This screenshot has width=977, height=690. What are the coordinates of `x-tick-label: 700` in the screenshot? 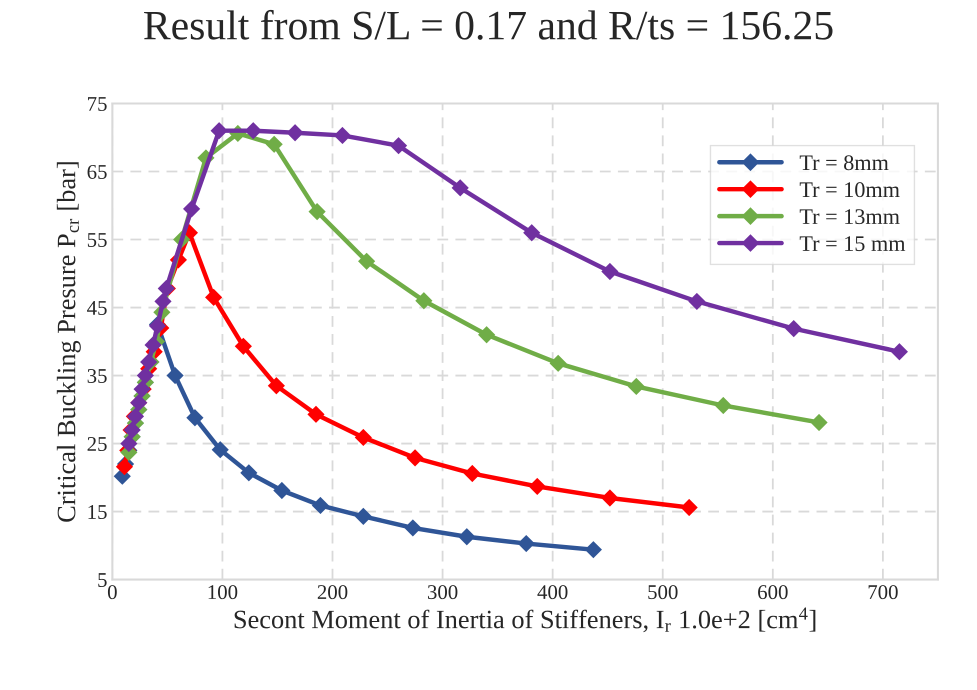 It's located at (883, 592).